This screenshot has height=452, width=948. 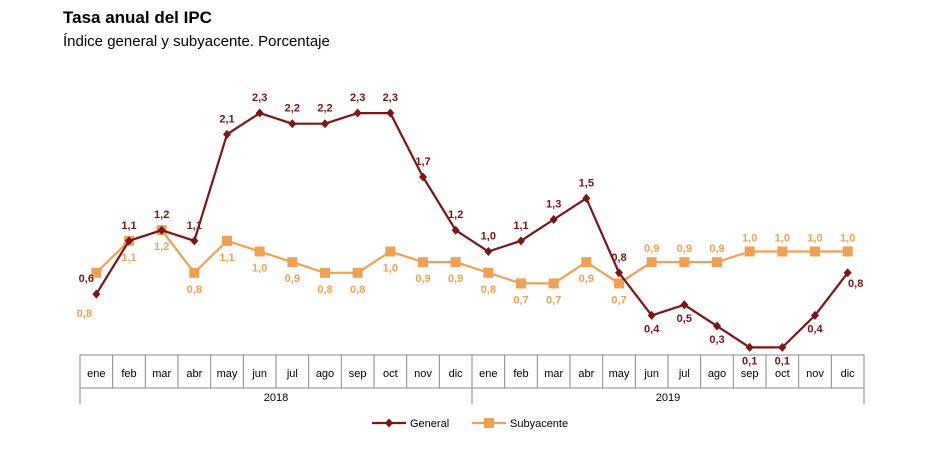 What do you see at coordinates (276, 398) in the screenshot?
I see `year-label: 2018` at bounding box center [276, 398].